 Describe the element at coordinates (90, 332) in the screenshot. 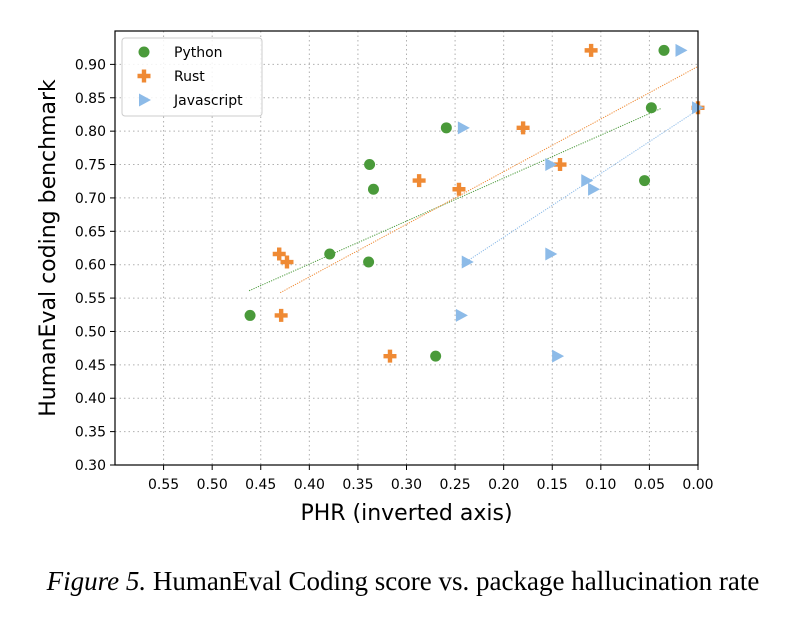

I see `y-tick-label: 0.50` at that location.